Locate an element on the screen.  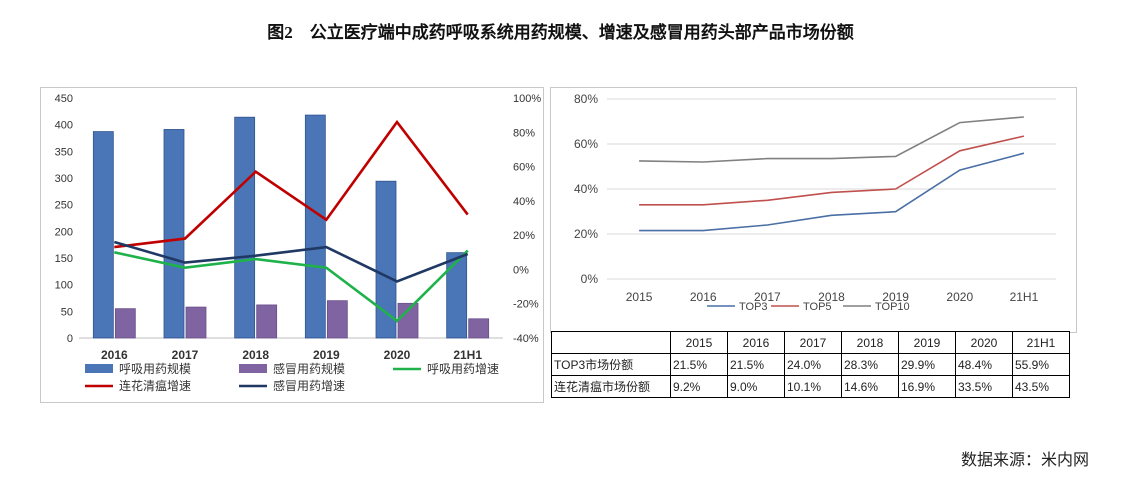
table-header-row: 2015 2016 2017 2018 2019 2020 21H1 is located at coordinates (810, 342).